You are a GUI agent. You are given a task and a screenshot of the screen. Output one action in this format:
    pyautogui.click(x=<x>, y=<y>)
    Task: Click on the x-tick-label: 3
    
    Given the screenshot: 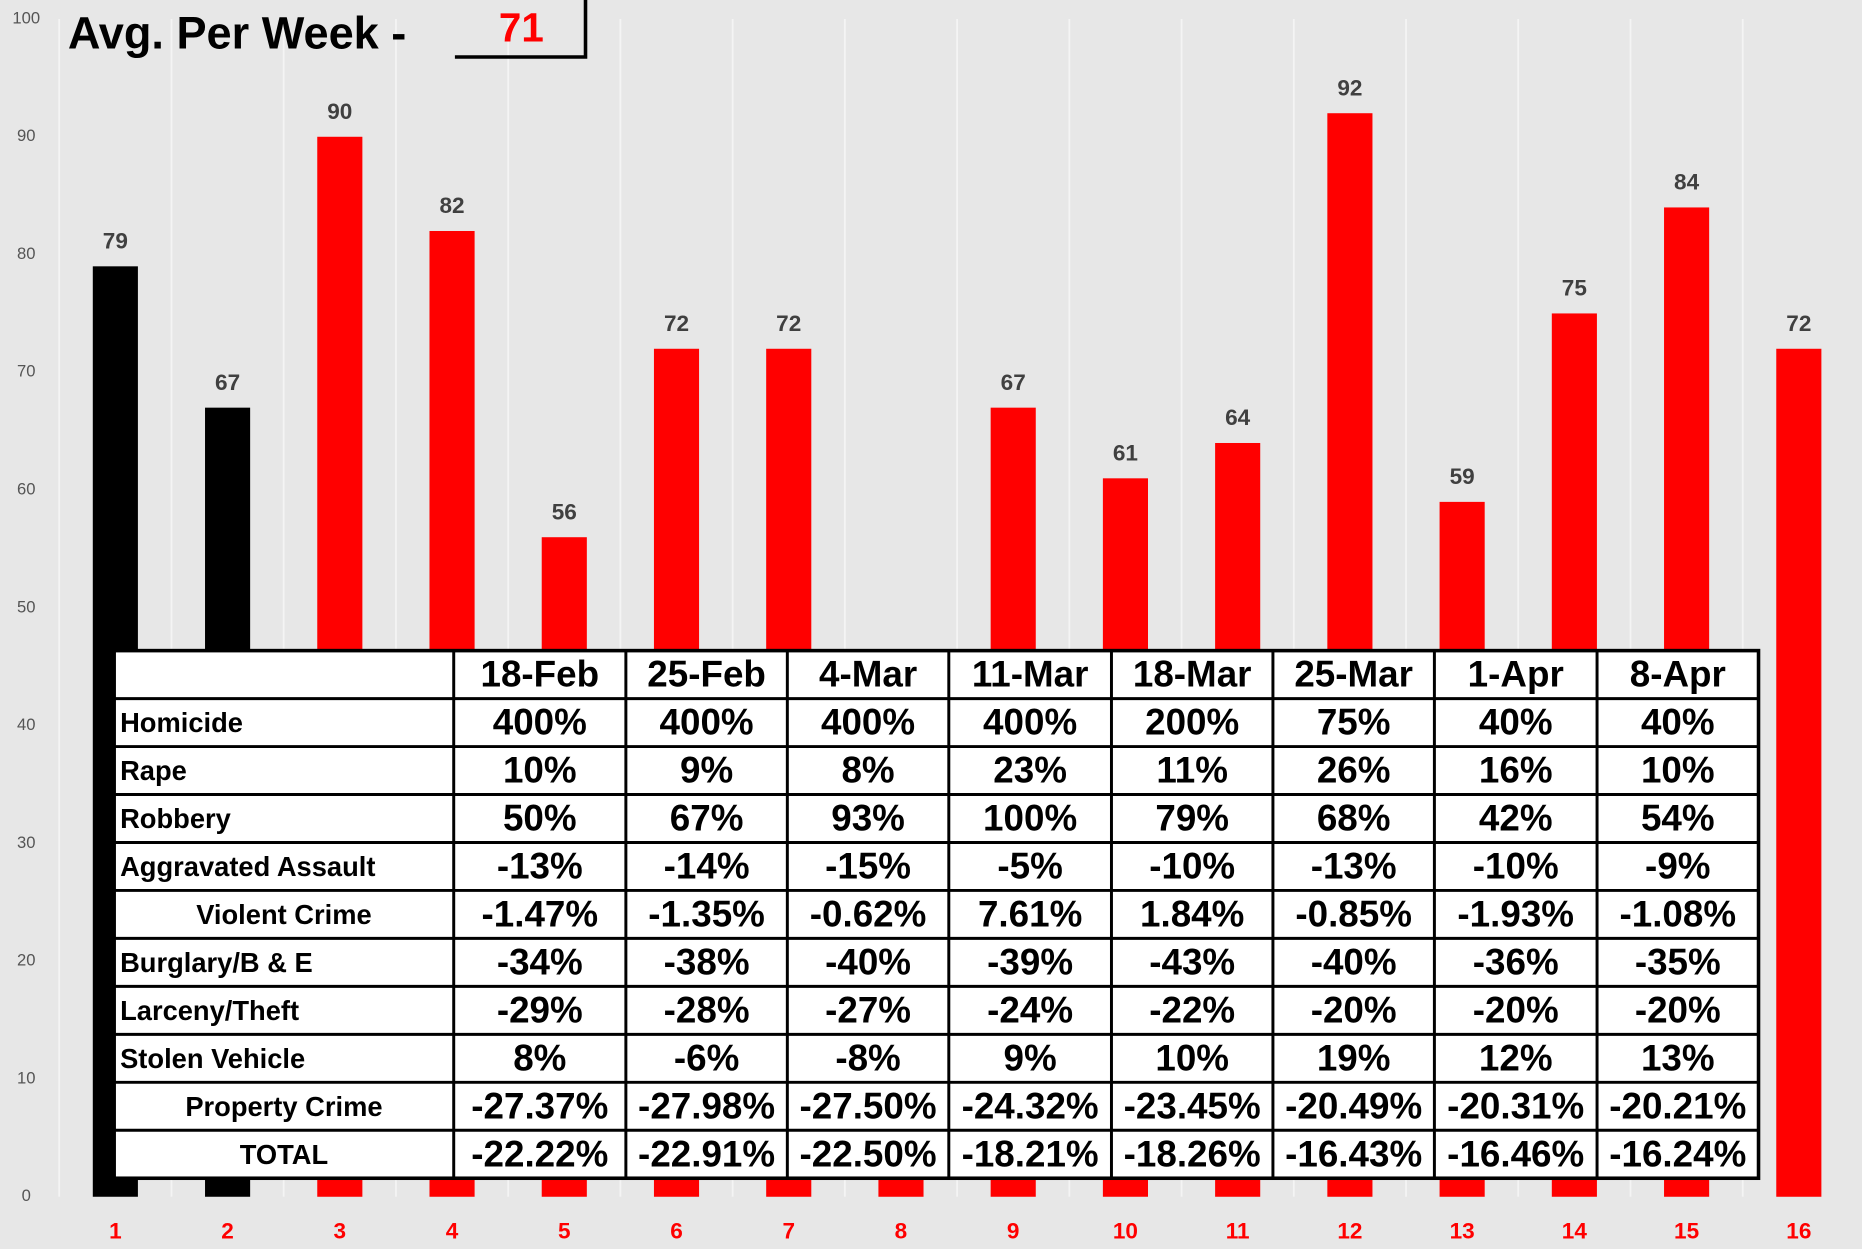 What is the action you would take?
    pyautogui.click(x=340, y=1230)
    